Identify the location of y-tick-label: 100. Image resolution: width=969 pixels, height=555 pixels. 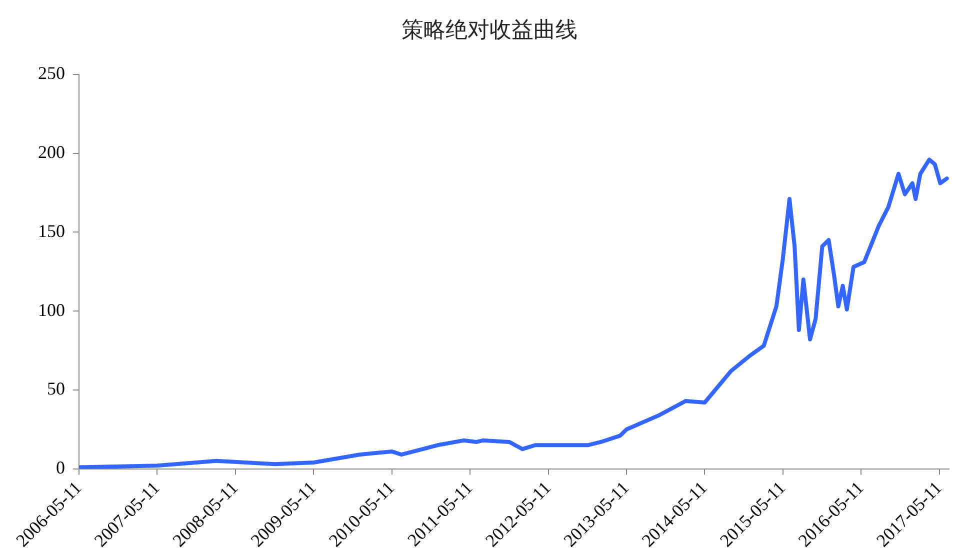
(51, 310).